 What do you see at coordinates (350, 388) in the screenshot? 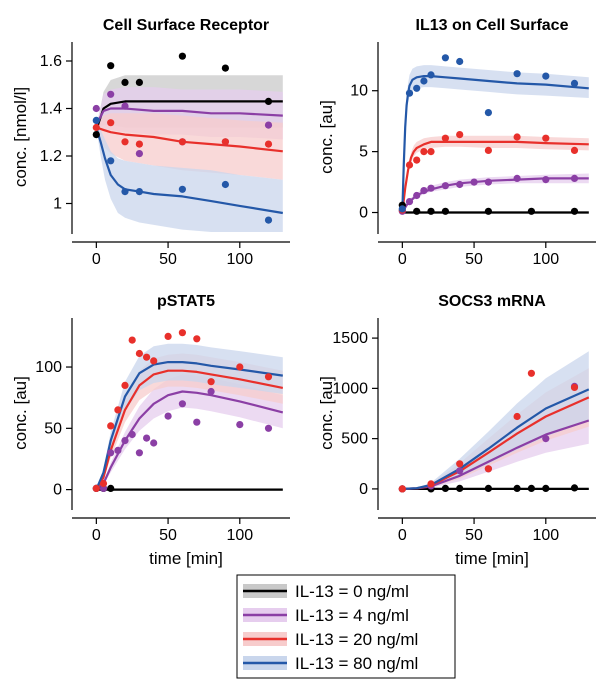
I see `y-tick-label: 1000` at bounding box center [350, 388].